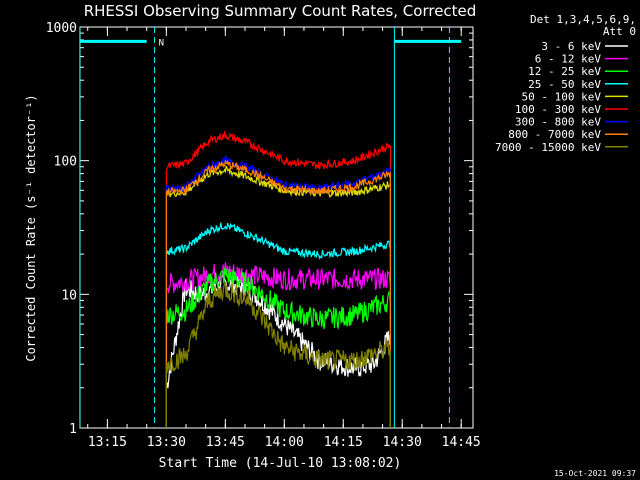  I want to click on legend-entry-label: 7000 - 15000 keV, so click(548, 147).